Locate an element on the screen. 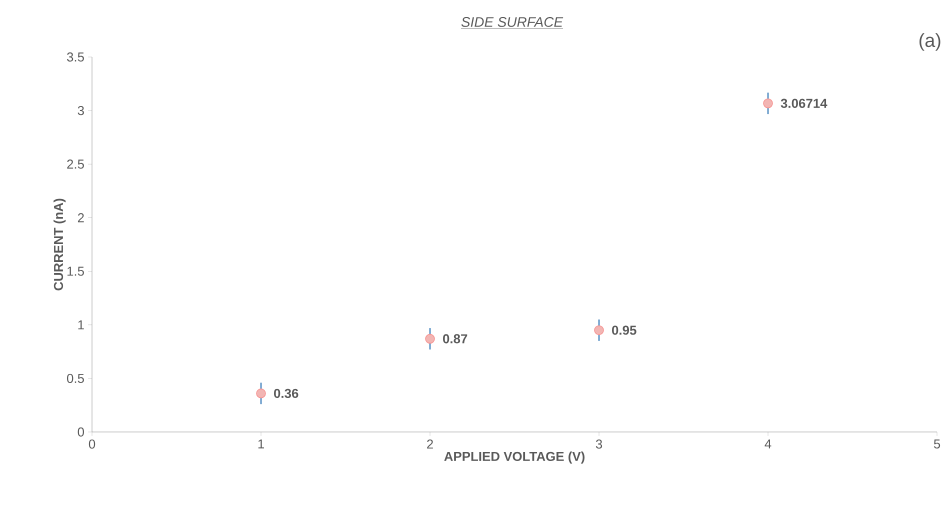  y-tick-label: 3.5 is located at coordinates (75, 57).